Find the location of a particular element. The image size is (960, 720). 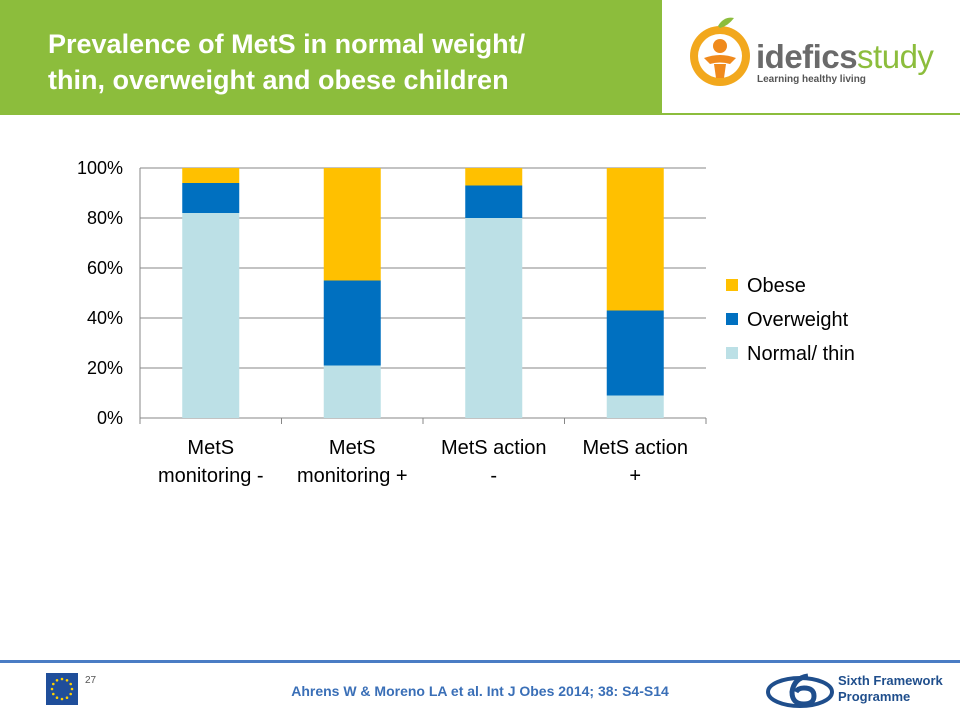

fp6-logo-icon is located at coordinates (800, 690).